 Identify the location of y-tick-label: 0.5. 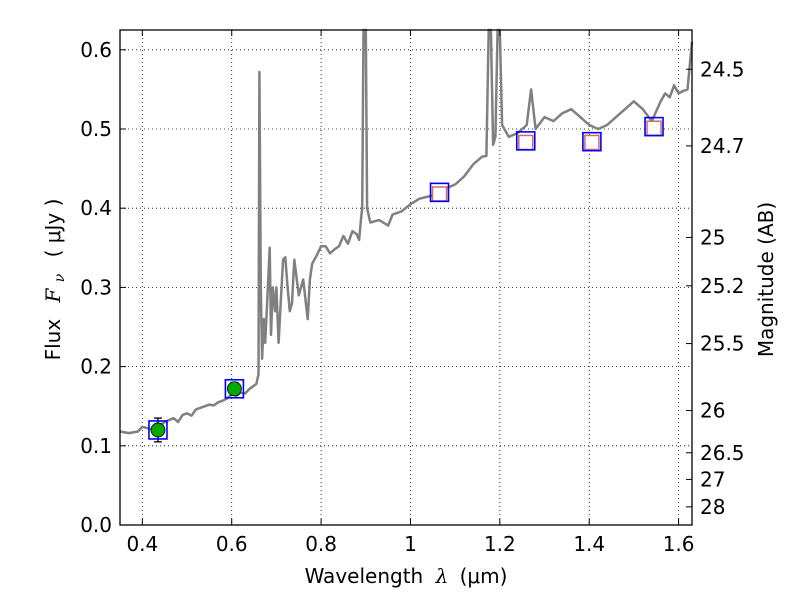
(96, 129).